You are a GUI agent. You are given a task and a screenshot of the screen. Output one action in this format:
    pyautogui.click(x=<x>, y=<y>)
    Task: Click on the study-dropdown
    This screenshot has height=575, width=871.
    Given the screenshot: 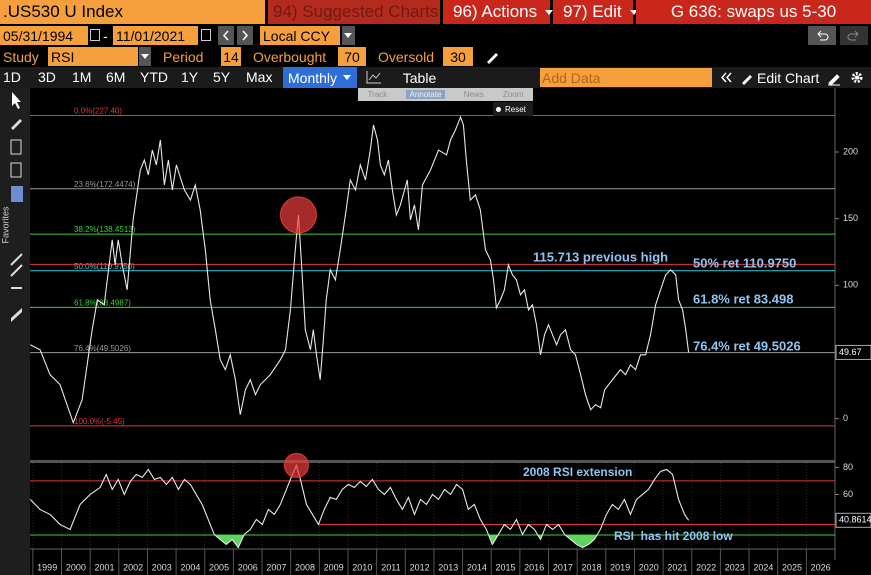 What is the action you would take?
    pyautogui.click(x=145, y=56)
    